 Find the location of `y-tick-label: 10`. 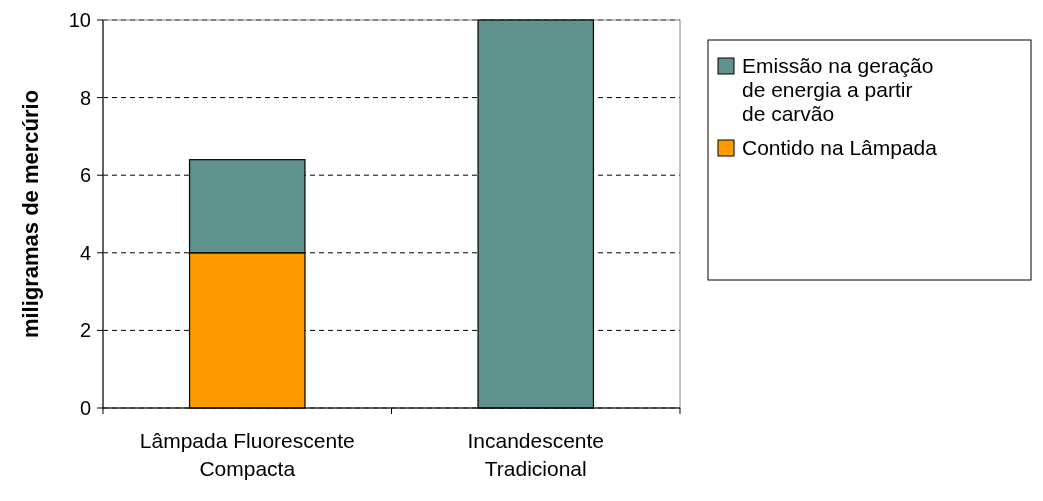

y-tick-label: 10 is located at coordinates (79, 20).